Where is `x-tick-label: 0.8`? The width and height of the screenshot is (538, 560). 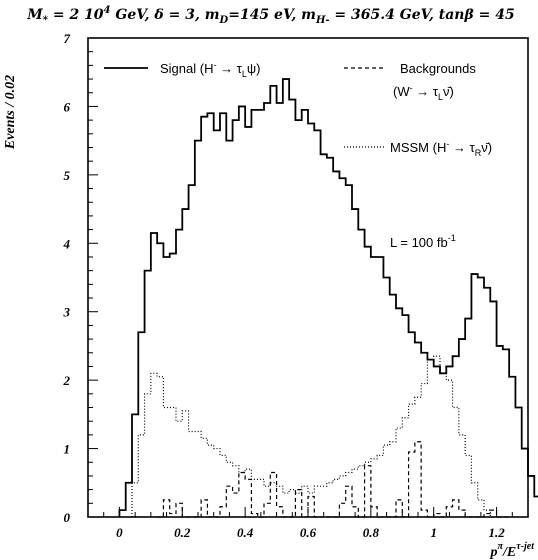 x-tick-label: 0.8 is located at coordinates (371, 532).